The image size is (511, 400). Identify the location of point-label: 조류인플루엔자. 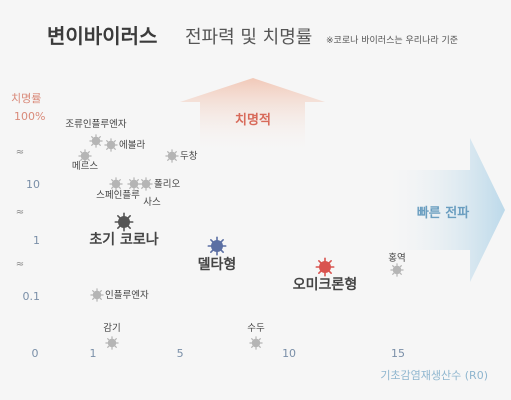
(95, 124).